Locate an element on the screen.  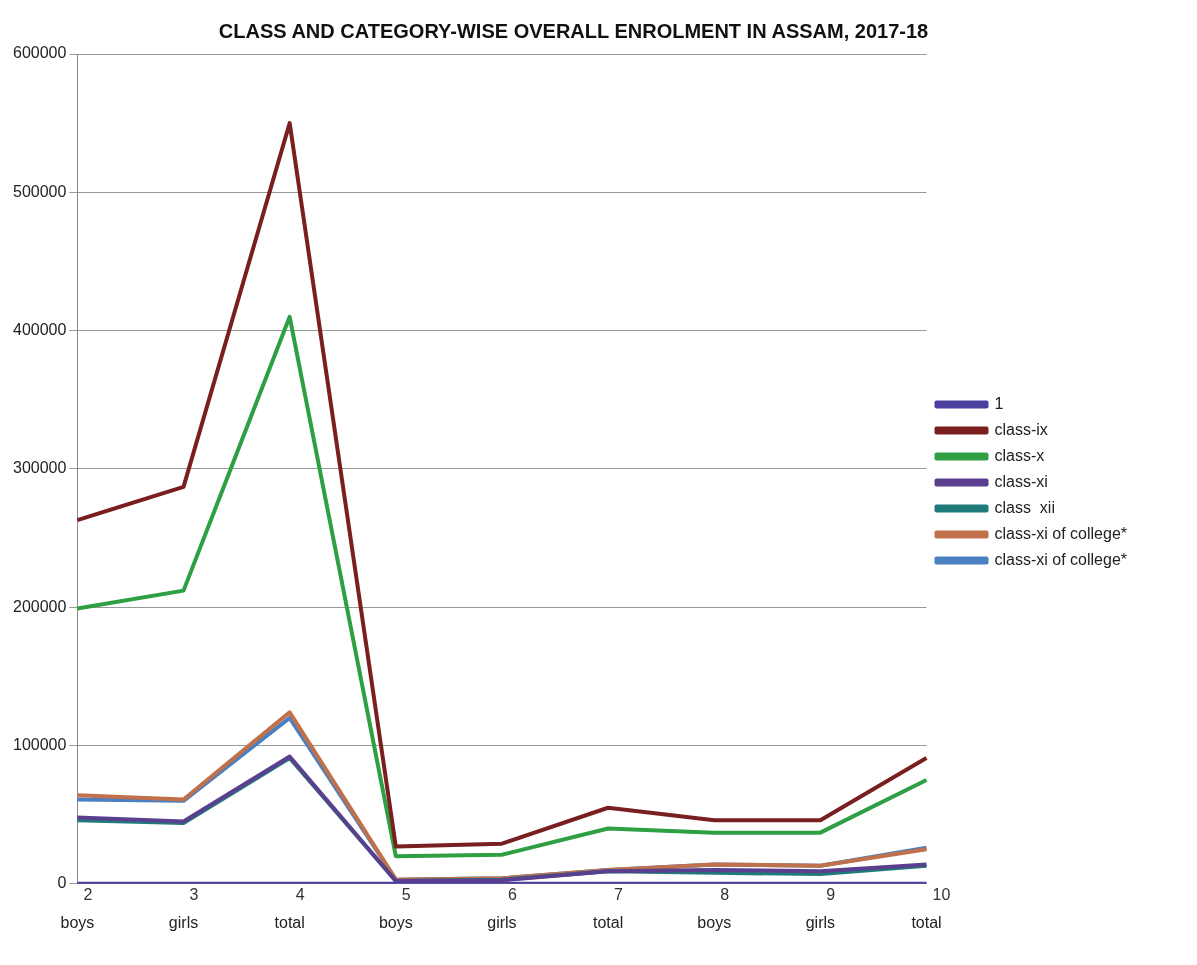
data-label: 2 is located at coordinates (88, 895).